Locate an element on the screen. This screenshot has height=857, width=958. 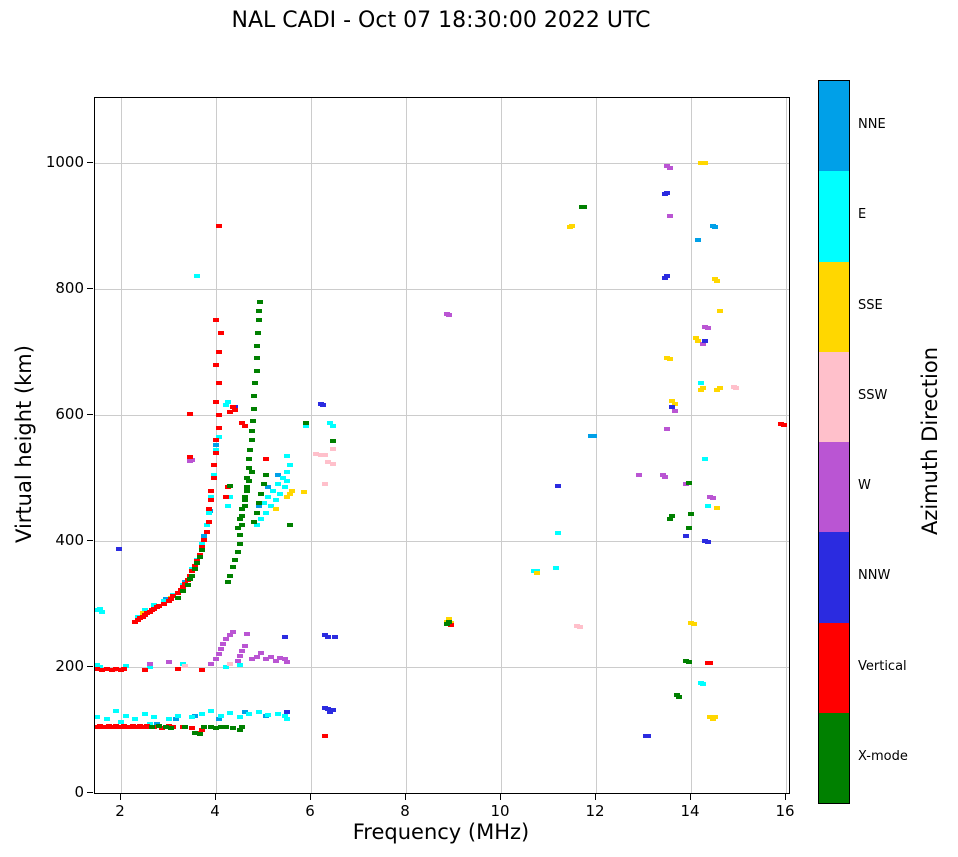
y-tick-label: 0 is located at coordinates (79, 792).